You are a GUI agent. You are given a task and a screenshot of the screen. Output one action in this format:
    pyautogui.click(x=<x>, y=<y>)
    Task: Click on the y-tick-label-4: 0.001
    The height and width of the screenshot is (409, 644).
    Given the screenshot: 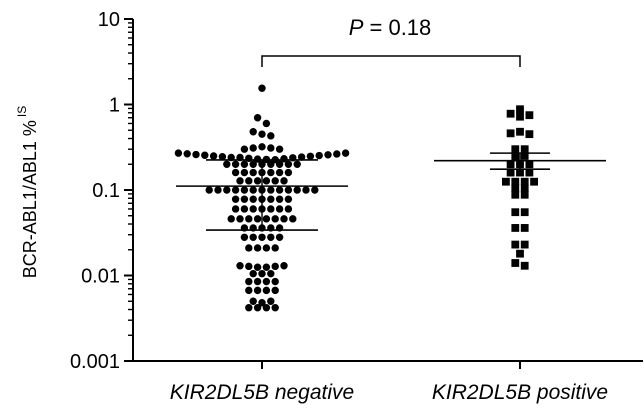 What is the action you would take?
    pyautogui.click(x=95, y=362)
    